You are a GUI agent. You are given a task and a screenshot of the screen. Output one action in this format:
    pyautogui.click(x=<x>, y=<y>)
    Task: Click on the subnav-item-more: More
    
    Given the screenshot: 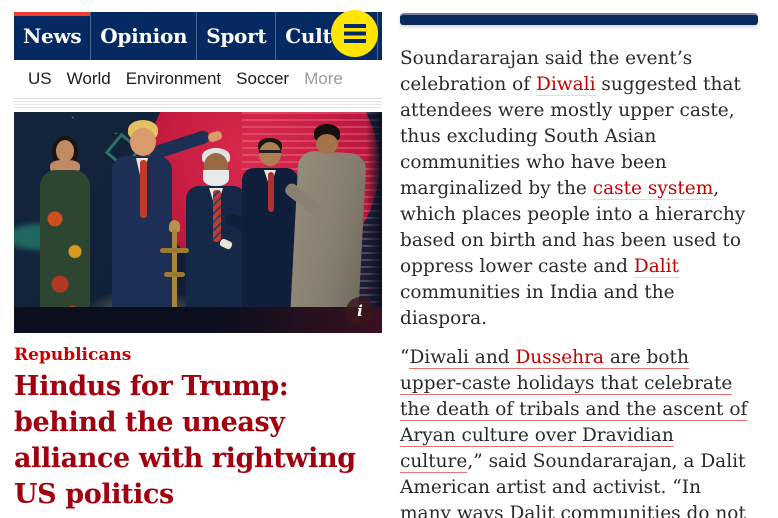 What is the action you would take?
    pyautogui.click(x=323, y=78)
    